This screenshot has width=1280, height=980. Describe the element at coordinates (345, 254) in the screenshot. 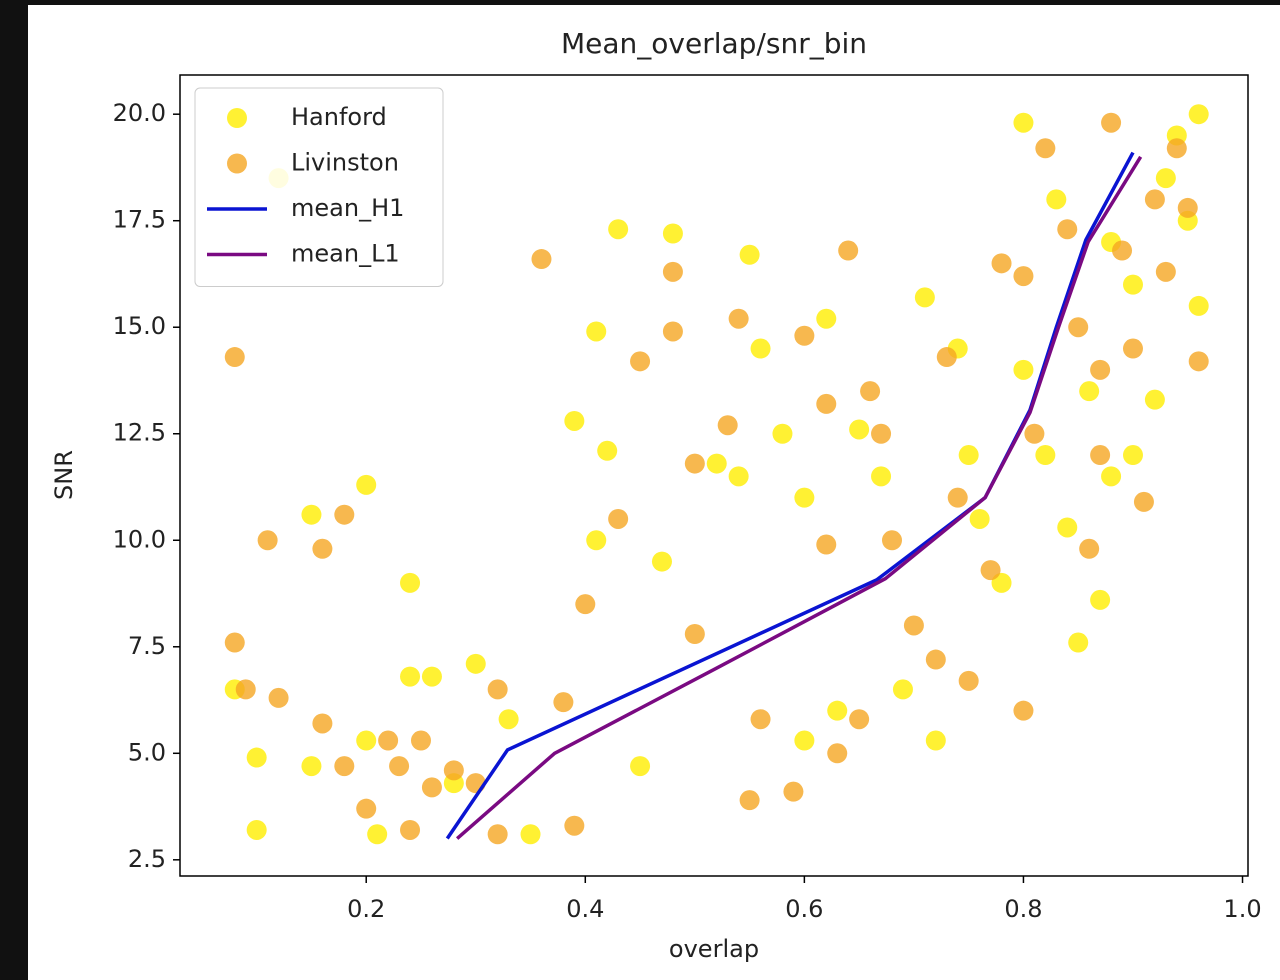

I see `legend-label: mean_L1` at that location.